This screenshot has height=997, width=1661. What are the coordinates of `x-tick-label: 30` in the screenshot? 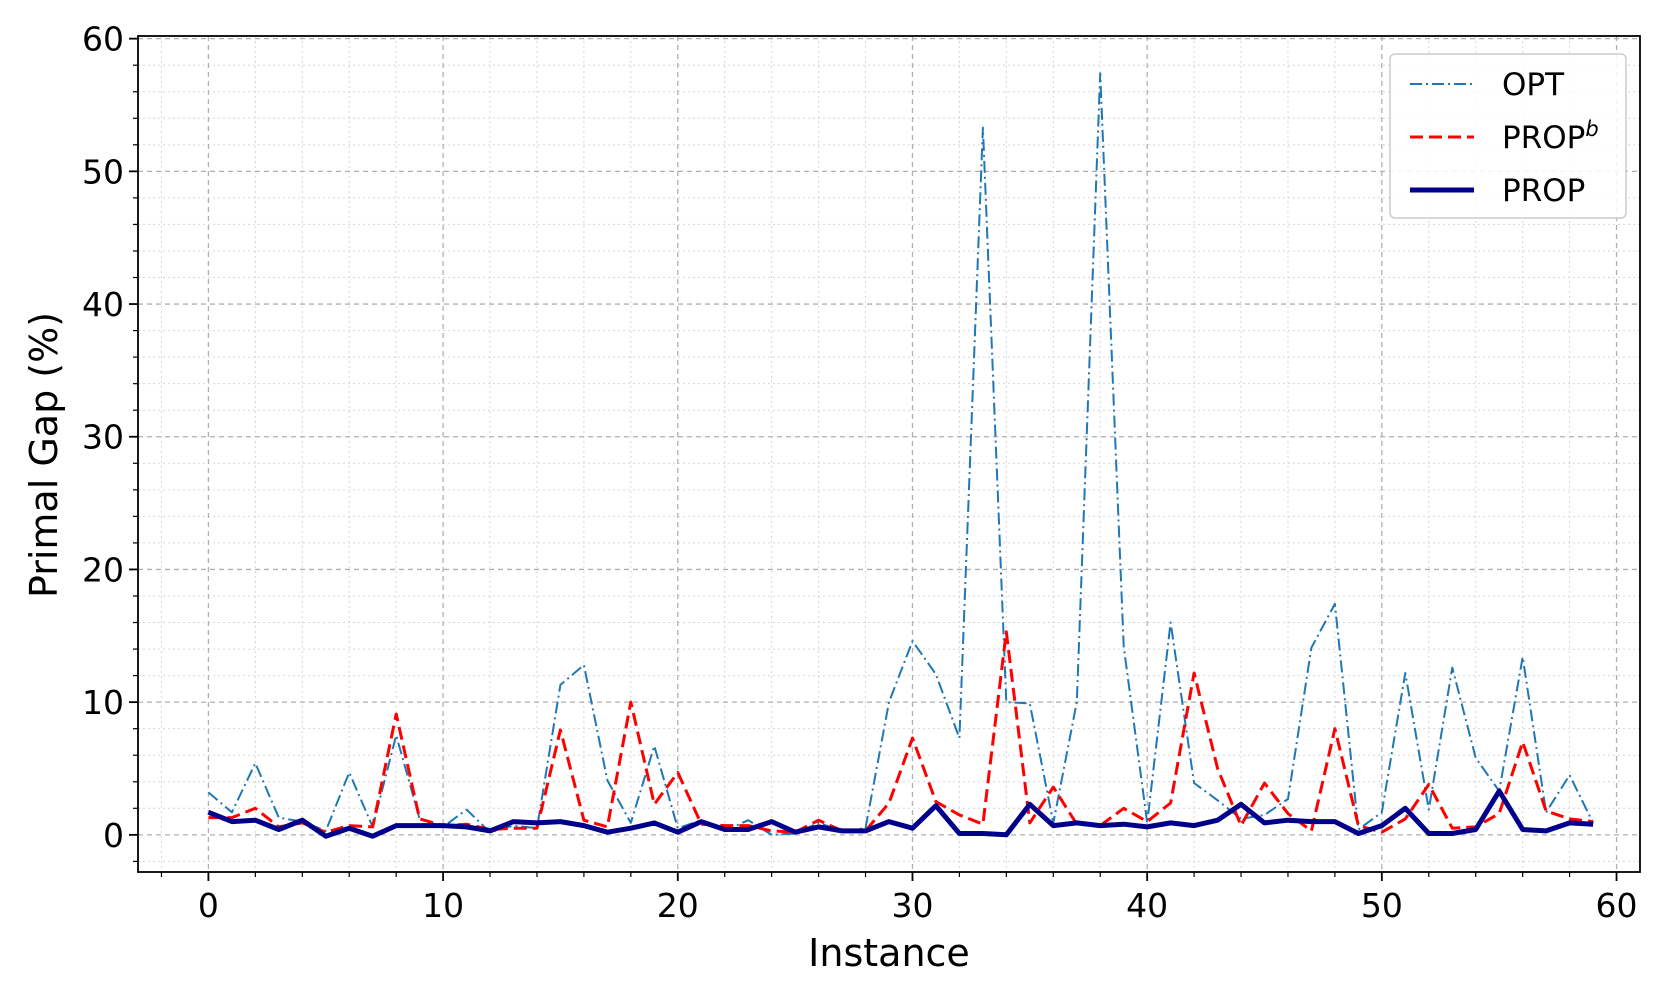 It's located at (912, 905).